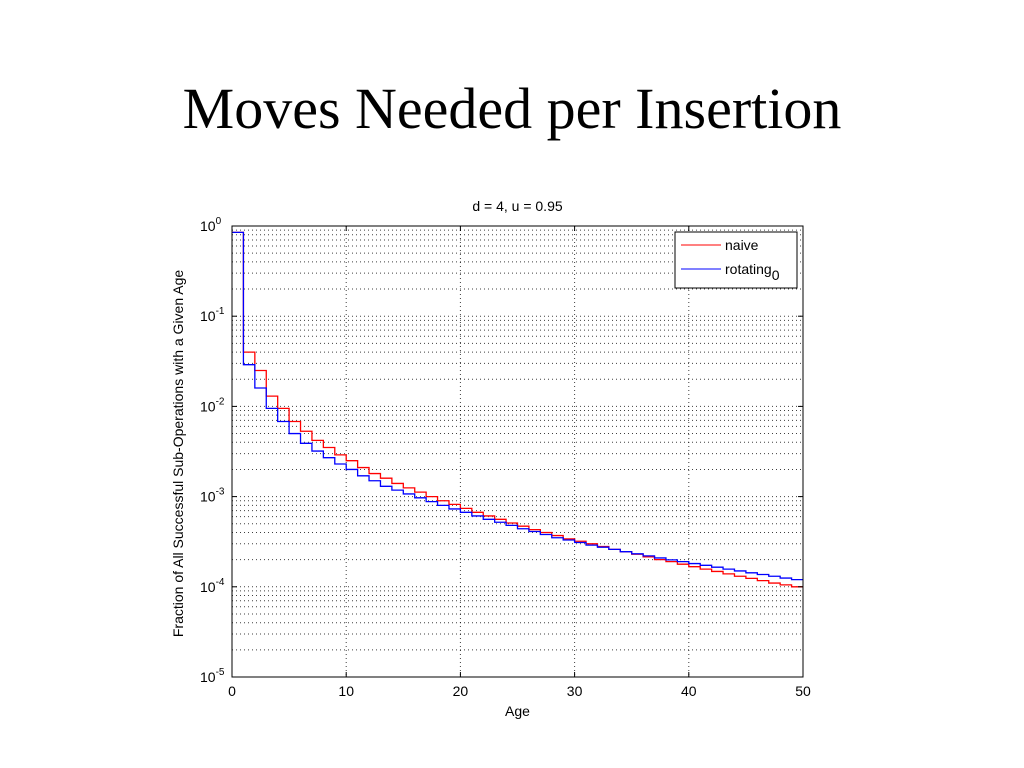 The height and width of the screenshot is (768, 1024). I want to click on y-tick-label: 10⁻¹, so click(212, 315).